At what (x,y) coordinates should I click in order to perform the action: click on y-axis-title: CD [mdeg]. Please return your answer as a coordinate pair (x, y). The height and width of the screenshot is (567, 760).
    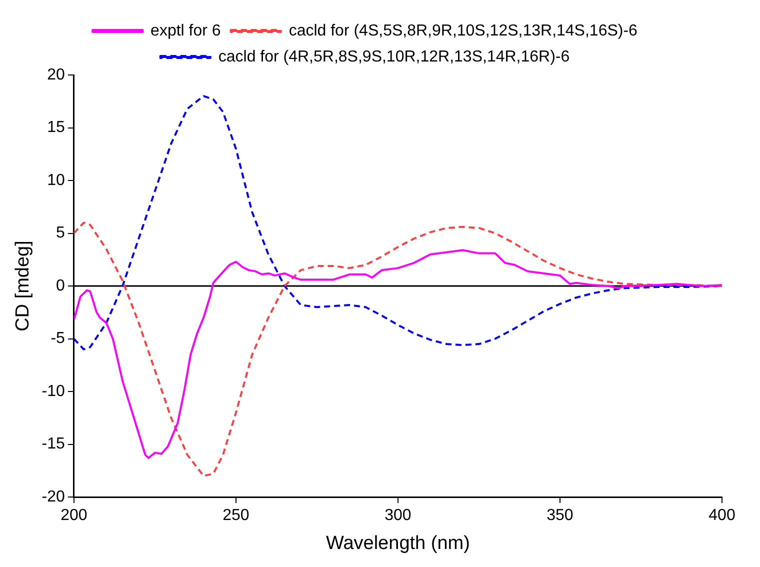
    Looking at the image, I should click on (23, 286).